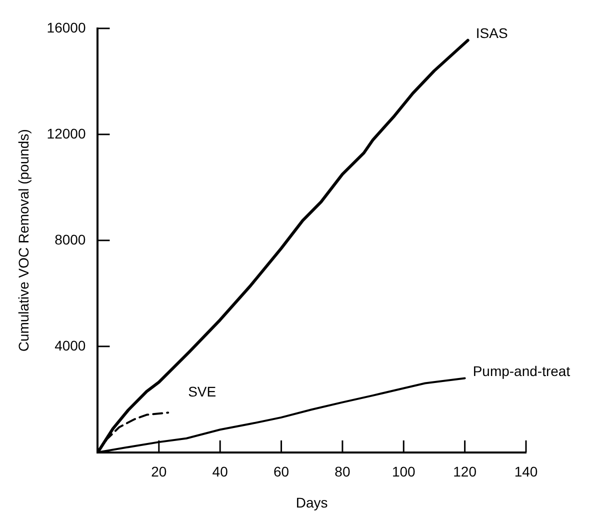  Describe the element at coordinates (23, 240) in the screenshot. I see `y-axis-title: Cumulative VOC Removal (pounds)` at that location.